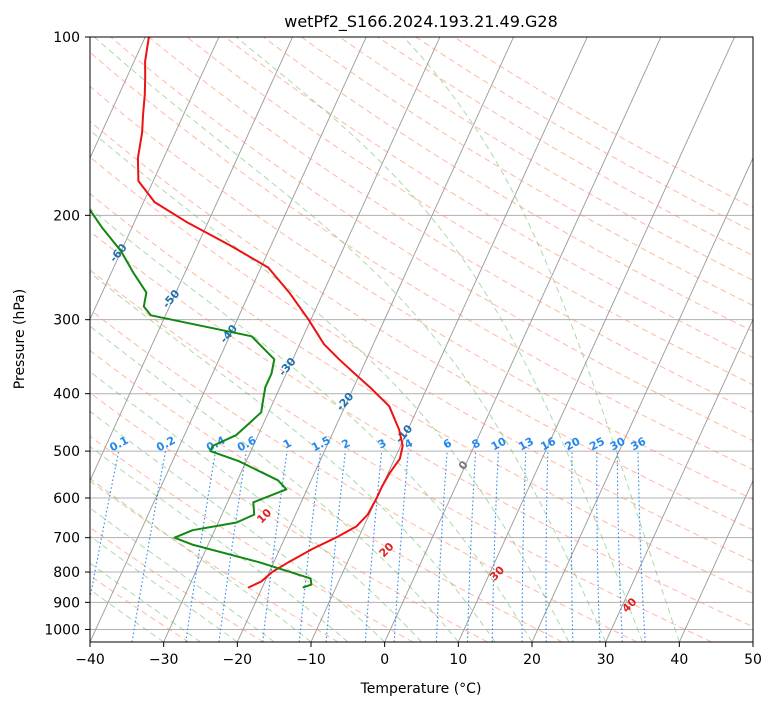 This screenshot has width=775, height=708. Describe the element at coordinates (238, 660) in the screenshot. I see `x-tick-label: −20` at that location.